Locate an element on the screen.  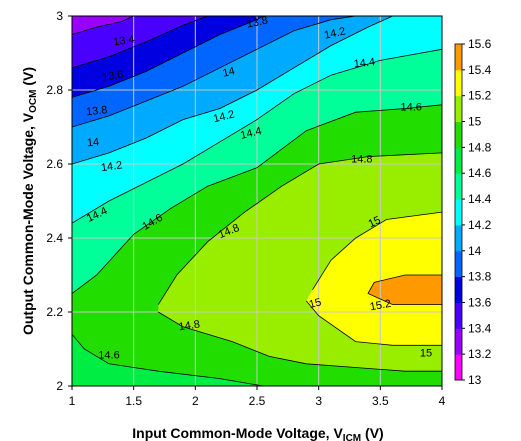
x-axis-ticks: 1 1.5 2 2.5 3 3.5 4 is located at coordinates (257, 397).